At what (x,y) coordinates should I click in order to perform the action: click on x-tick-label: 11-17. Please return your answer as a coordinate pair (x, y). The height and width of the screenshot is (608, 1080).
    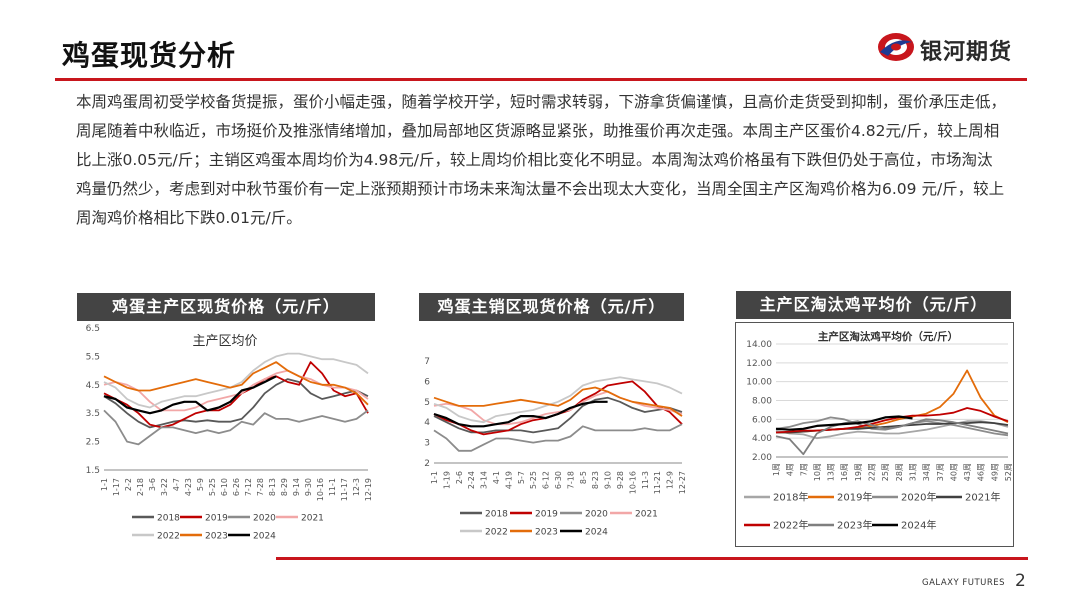
    Looking at the image, I should click on (344, 489).